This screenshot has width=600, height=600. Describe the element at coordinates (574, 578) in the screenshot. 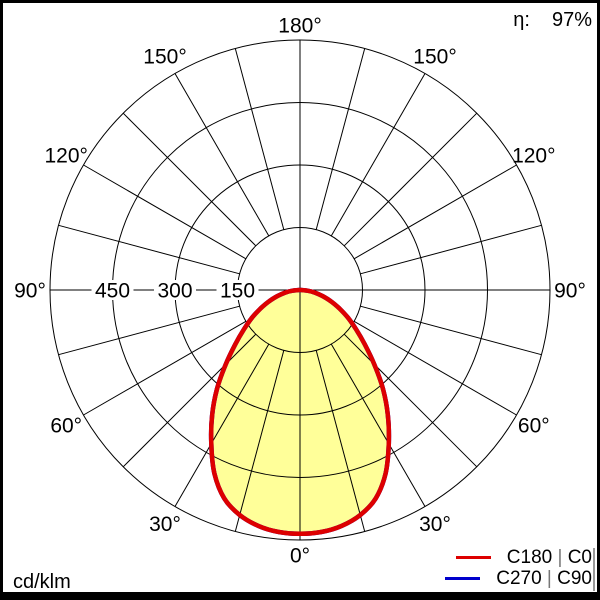

I see `legend-label-right: C90` at that location.